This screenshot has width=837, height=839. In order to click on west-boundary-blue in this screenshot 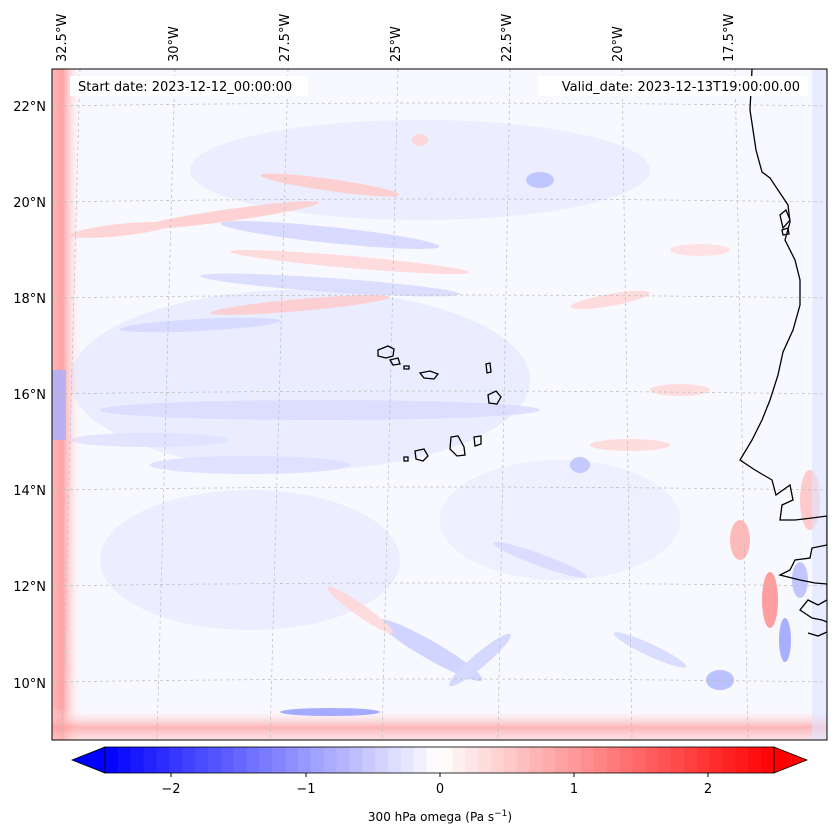, I will do `click(59, 405)`.